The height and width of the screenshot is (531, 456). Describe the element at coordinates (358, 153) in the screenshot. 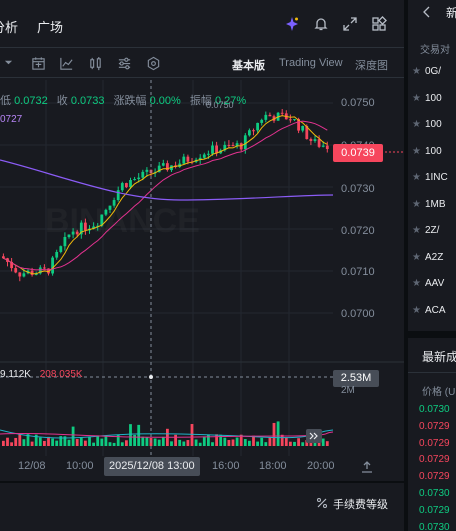

I see `current-price-badge: 0.0739` at that location.